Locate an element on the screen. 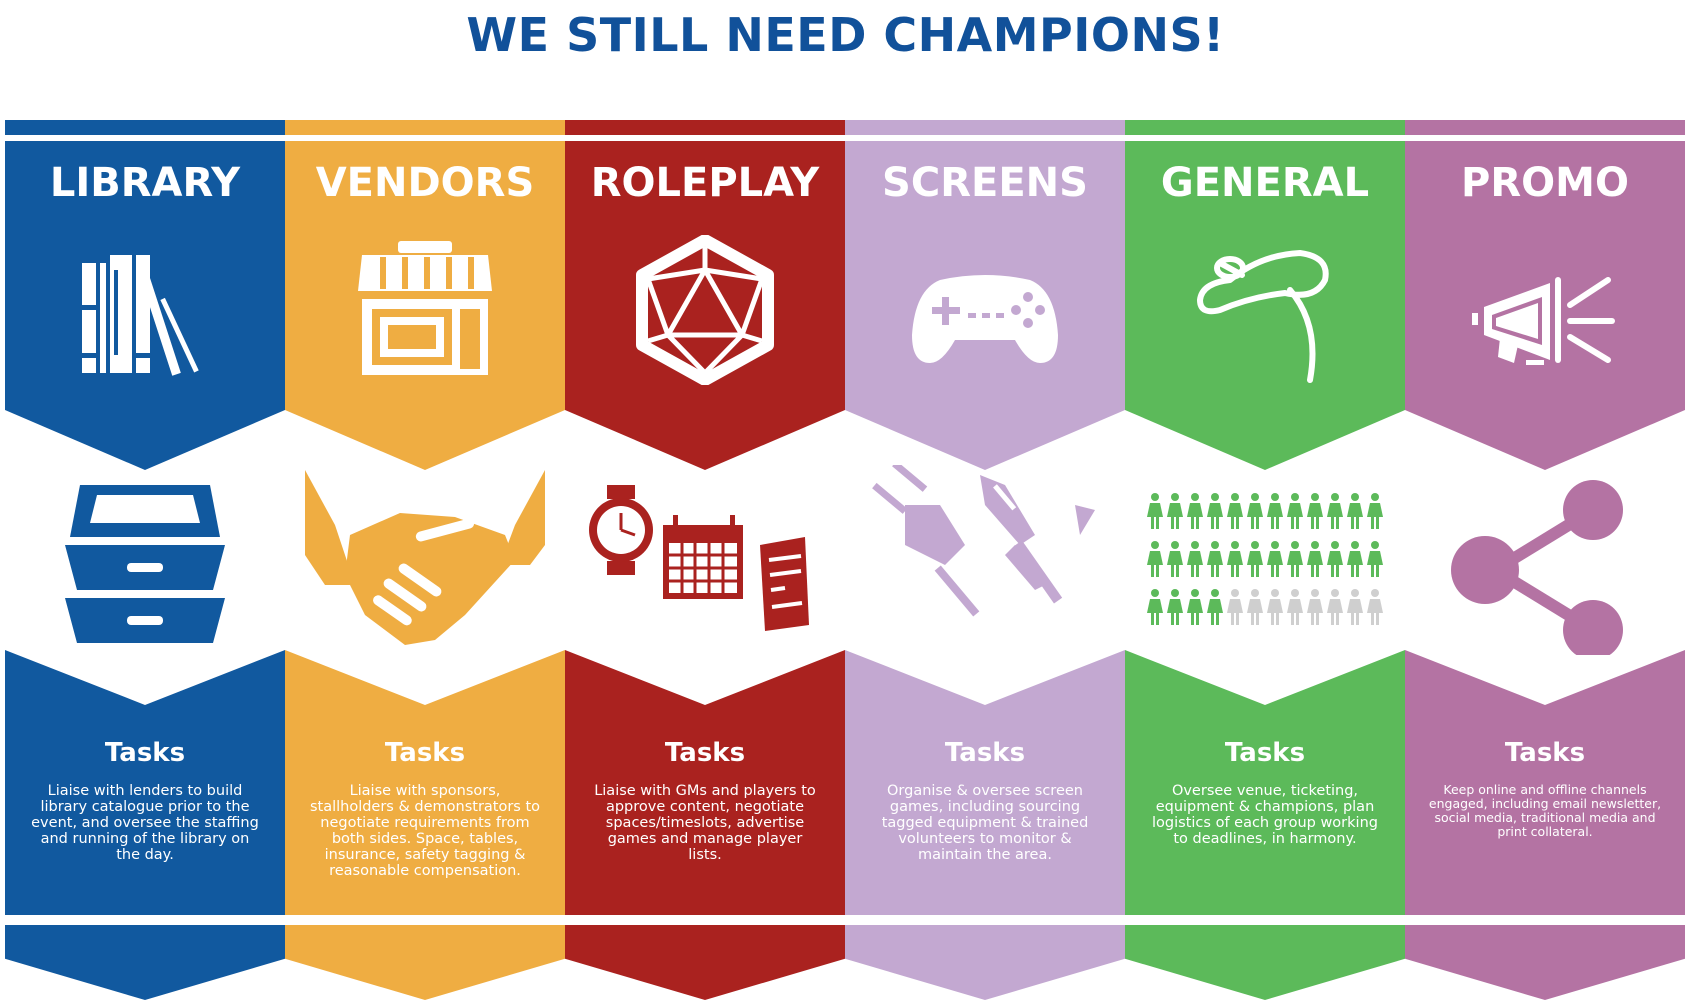 The height and width of the screenshot is (1000, 1691). game-controller-icon is located at coordinates (985, 310).